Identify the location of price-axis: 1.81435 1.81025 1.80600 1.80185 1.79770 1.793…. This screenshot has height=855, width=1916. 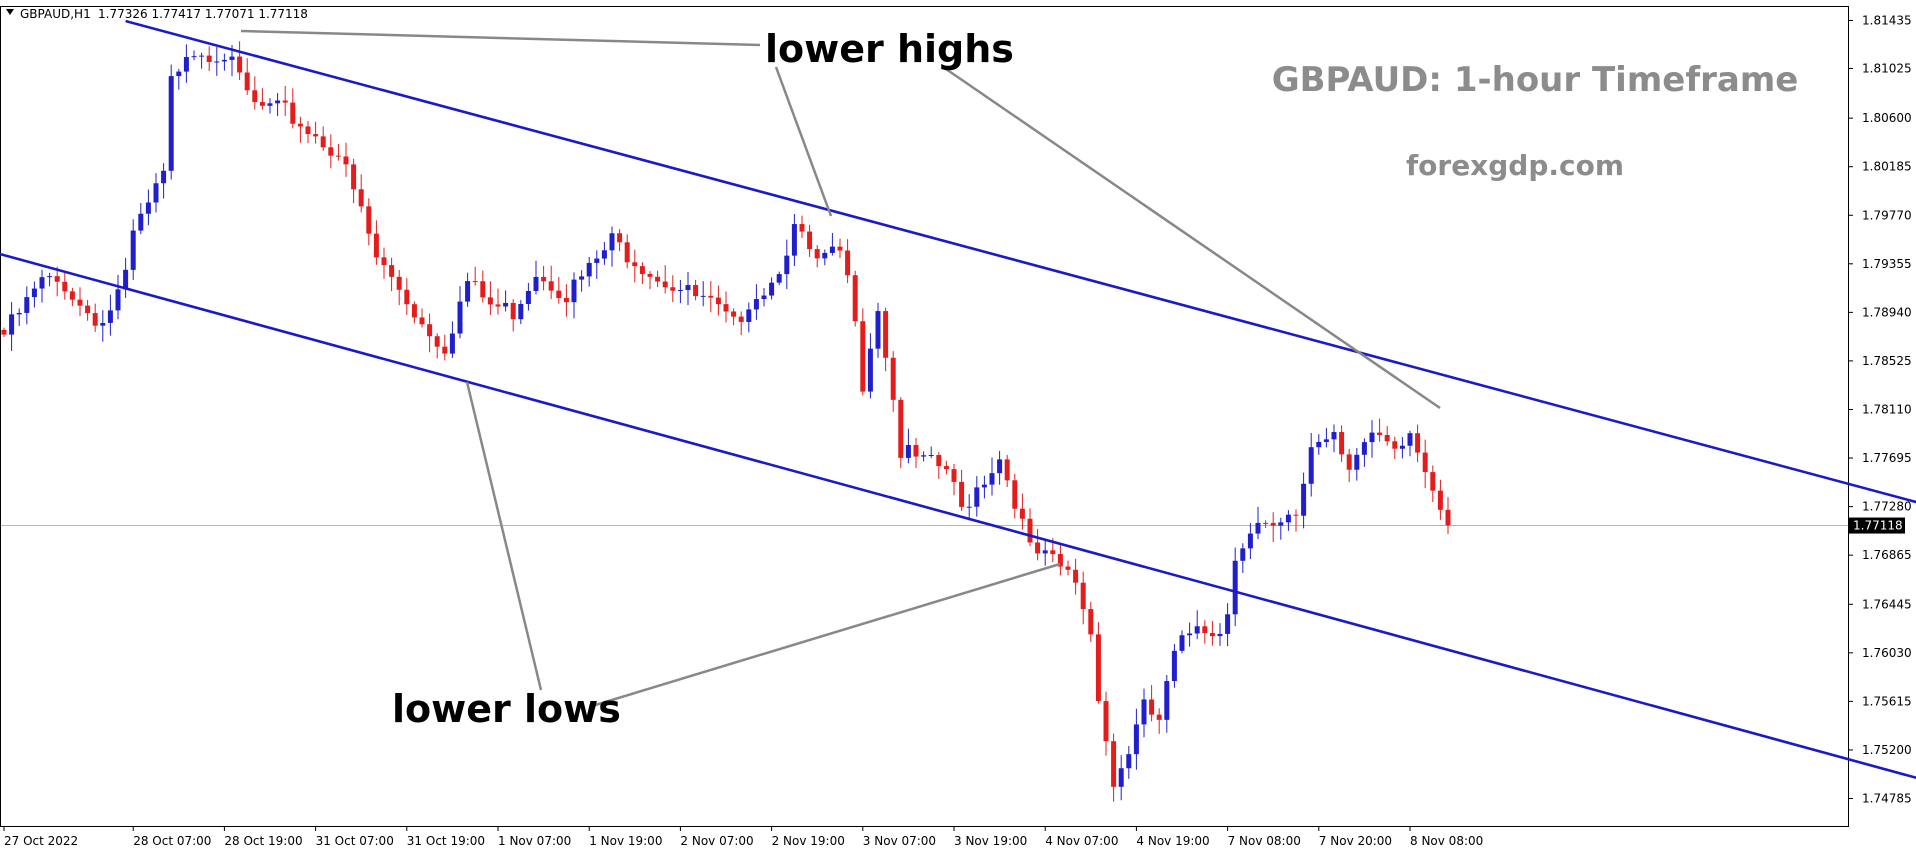
(1880, 409).